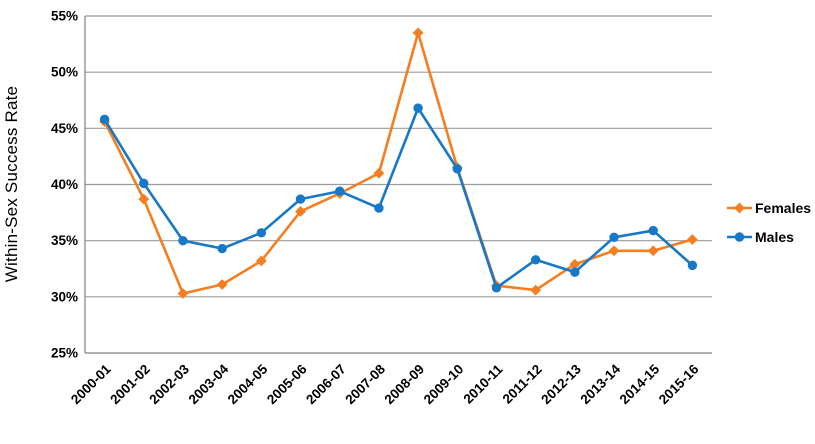 The height and width of the screenshot is (444, 815). What do you see at coordinates (64, 184) in the screenshot?
I see `y-axis-tick-label: 40%` at bounding box center [64, 184].